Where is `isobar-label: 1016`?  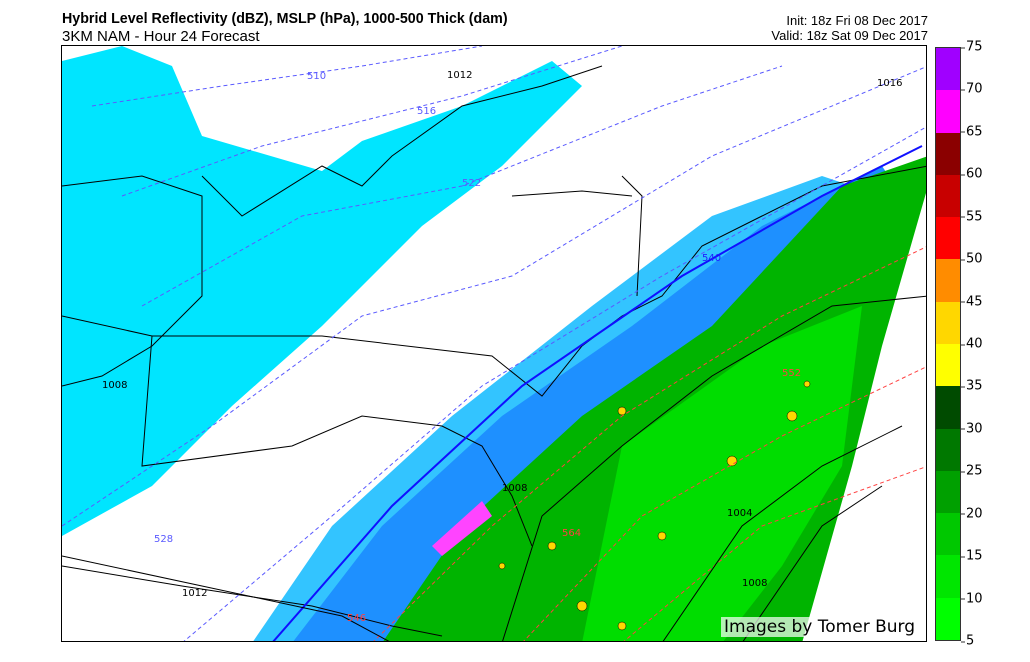 isobar-label: 1016 is located at coordinates (889, 83).